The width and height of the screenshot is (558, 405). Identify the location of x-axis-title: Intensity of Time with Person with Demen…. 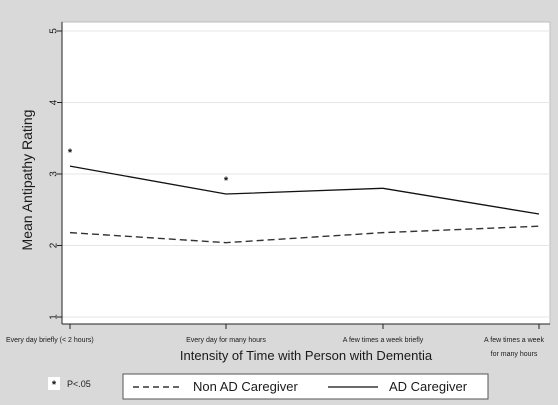
(306, 355).